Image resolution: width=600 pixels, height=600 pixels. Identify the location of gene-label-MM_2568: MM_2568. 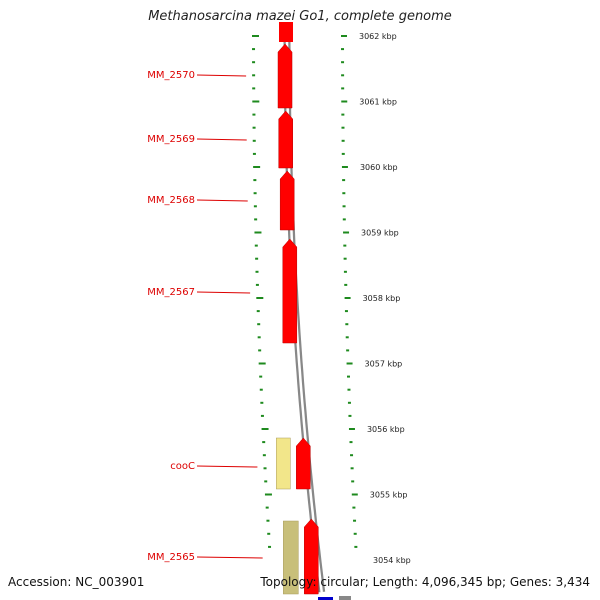
(171, 200).